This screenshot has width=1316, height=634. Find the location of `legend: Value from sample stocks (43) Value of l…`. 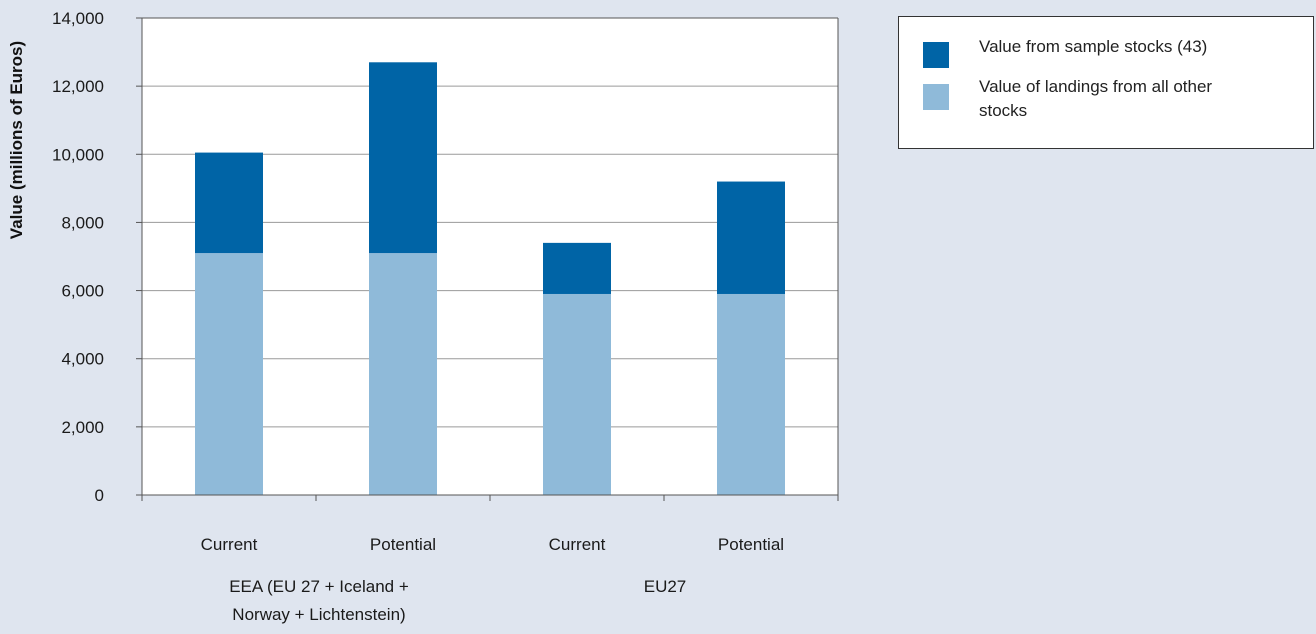

legend: Value from sample stocks (43) Value of l… is located at coordinates (1106, 82).